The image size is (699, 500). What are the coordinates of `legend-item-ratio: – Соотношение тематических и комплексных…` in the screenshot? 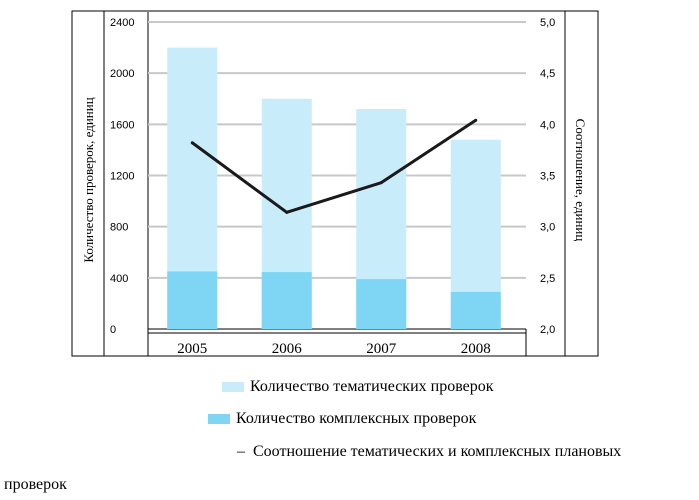 It's located at (429, 452).